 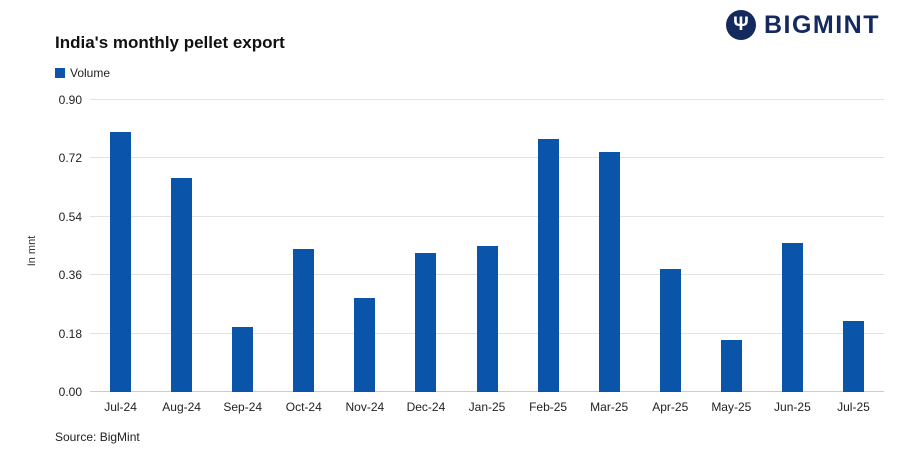 What do you see at coordinates (70, 158) in the screenshot?
I see `y-tick-label: 0.72` at bounding box center [70, 158].